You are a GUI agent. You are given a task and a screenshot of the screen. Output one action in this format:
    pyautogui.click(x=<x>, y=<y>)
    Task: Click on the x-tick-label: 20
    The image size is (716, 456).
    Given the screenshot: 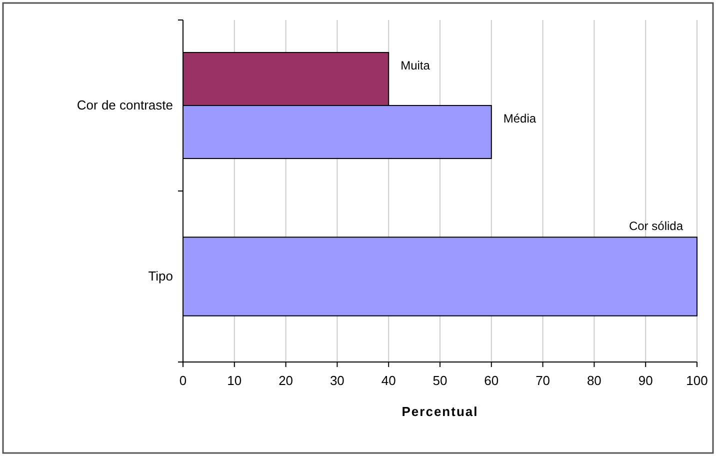 What is the action you would take?
    pyautogui.click(x=286, y=380)
    